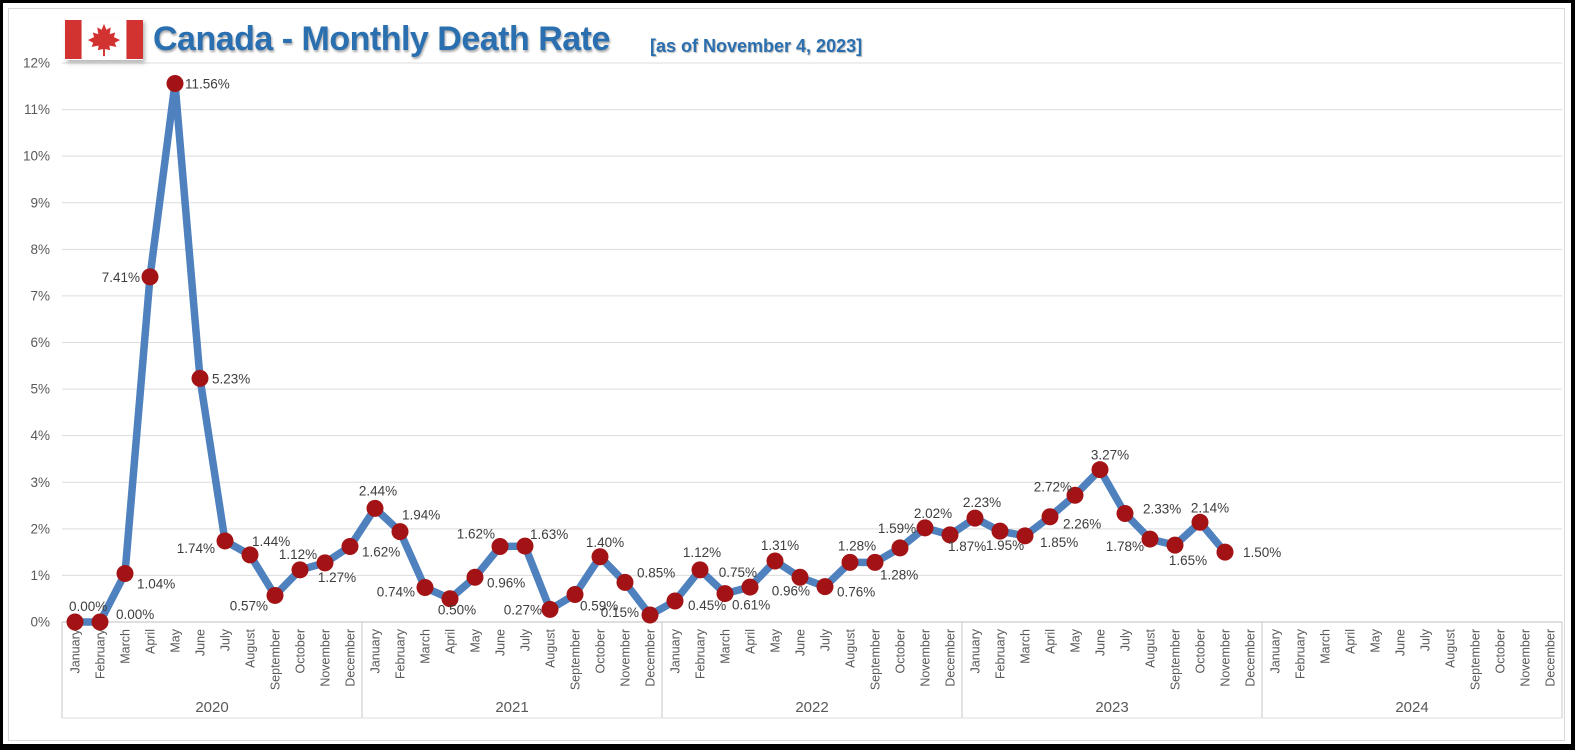  I want to click on data-point-August-2021, so click(550, 609).